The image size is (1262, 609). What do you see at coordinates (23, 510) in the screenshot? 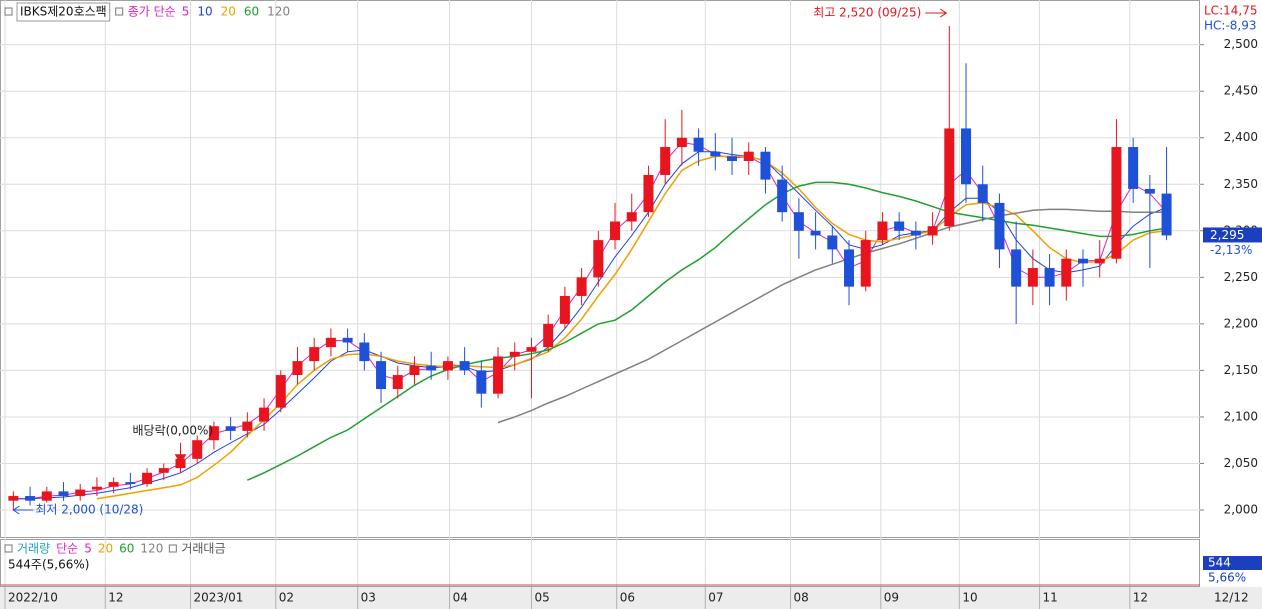
I see `low-arrow` at bounding box center [23, 510].